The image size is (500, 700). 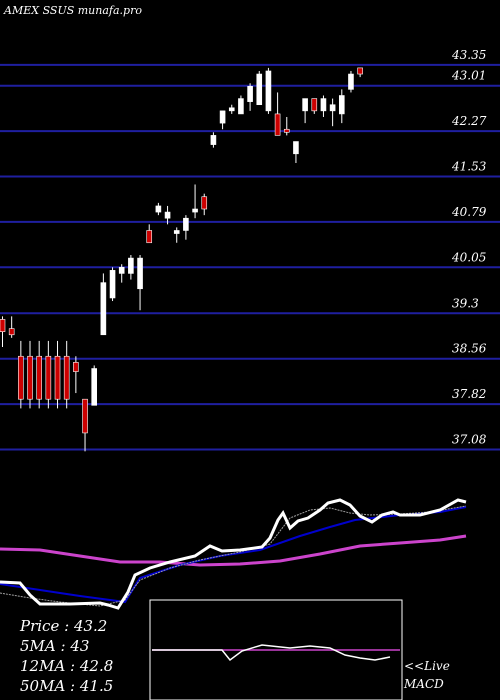 I want to click on ma5-info: 5MA : 43, so click(x=54, y=646).